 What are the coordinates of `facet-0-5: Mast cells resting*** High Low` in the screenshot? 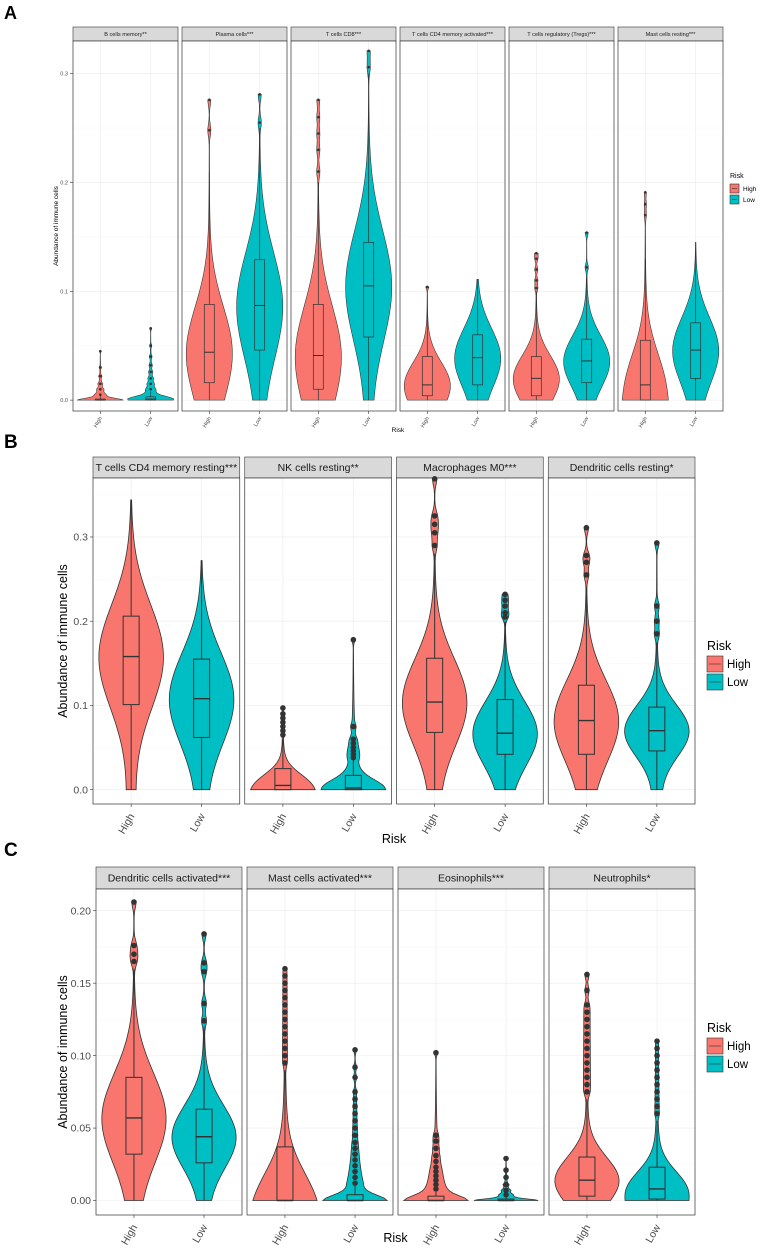 It's located at (670, 227).